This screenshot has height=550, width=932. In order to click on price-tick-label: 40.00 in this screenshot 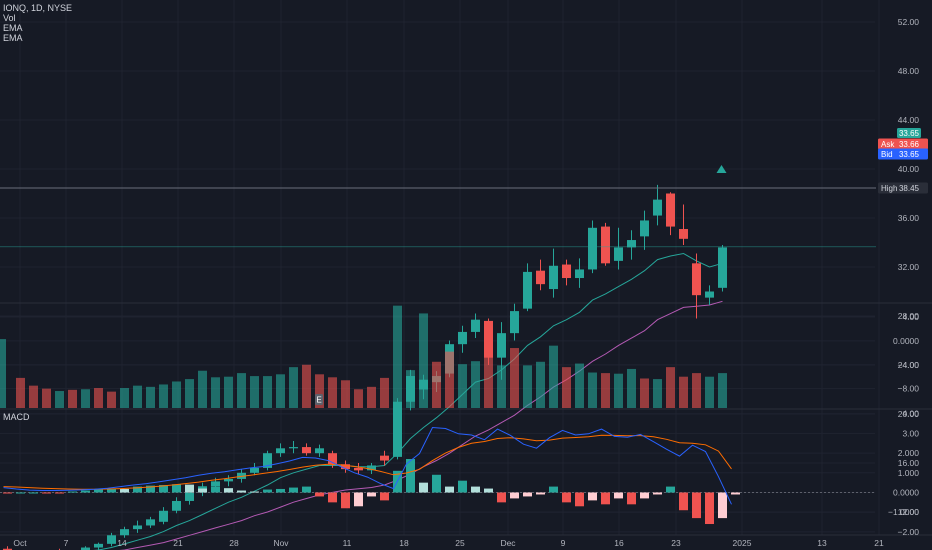, I will do `click(909, 169)`.